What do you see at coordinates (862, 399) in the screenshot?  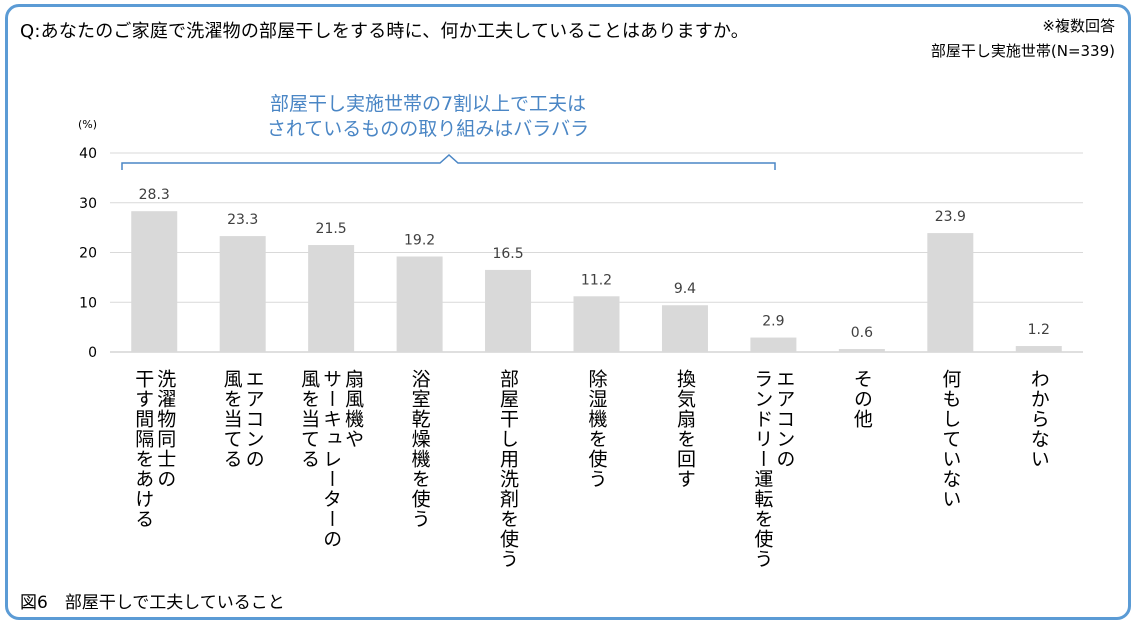 I see `category-label: その他` at bounding box center [862, 399].